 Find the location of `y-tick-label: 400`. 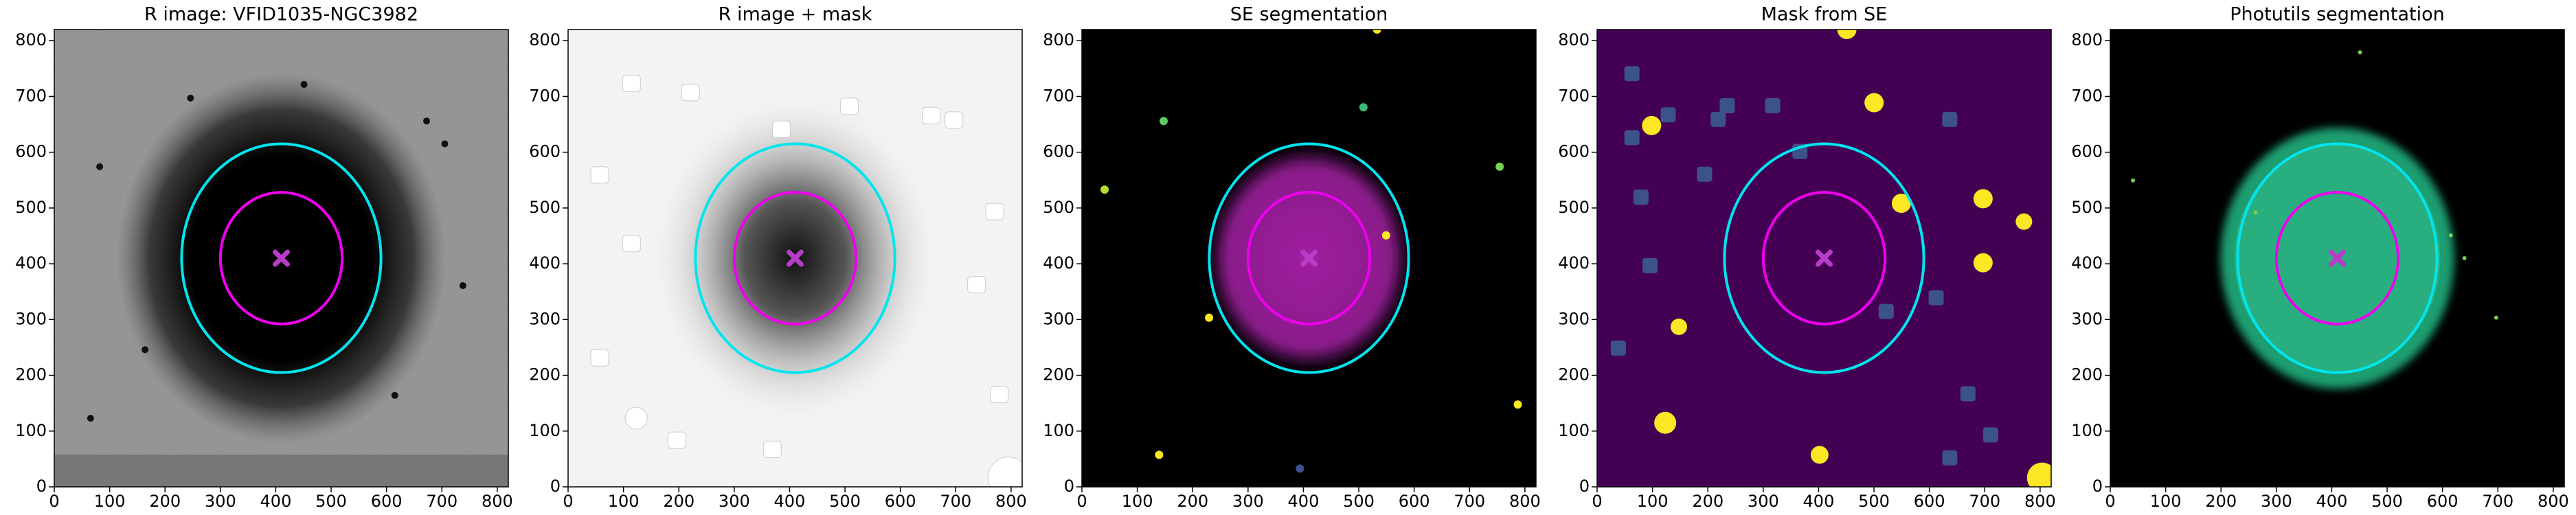

y-tick-label: 400 is located at coordinates (1574, 263).